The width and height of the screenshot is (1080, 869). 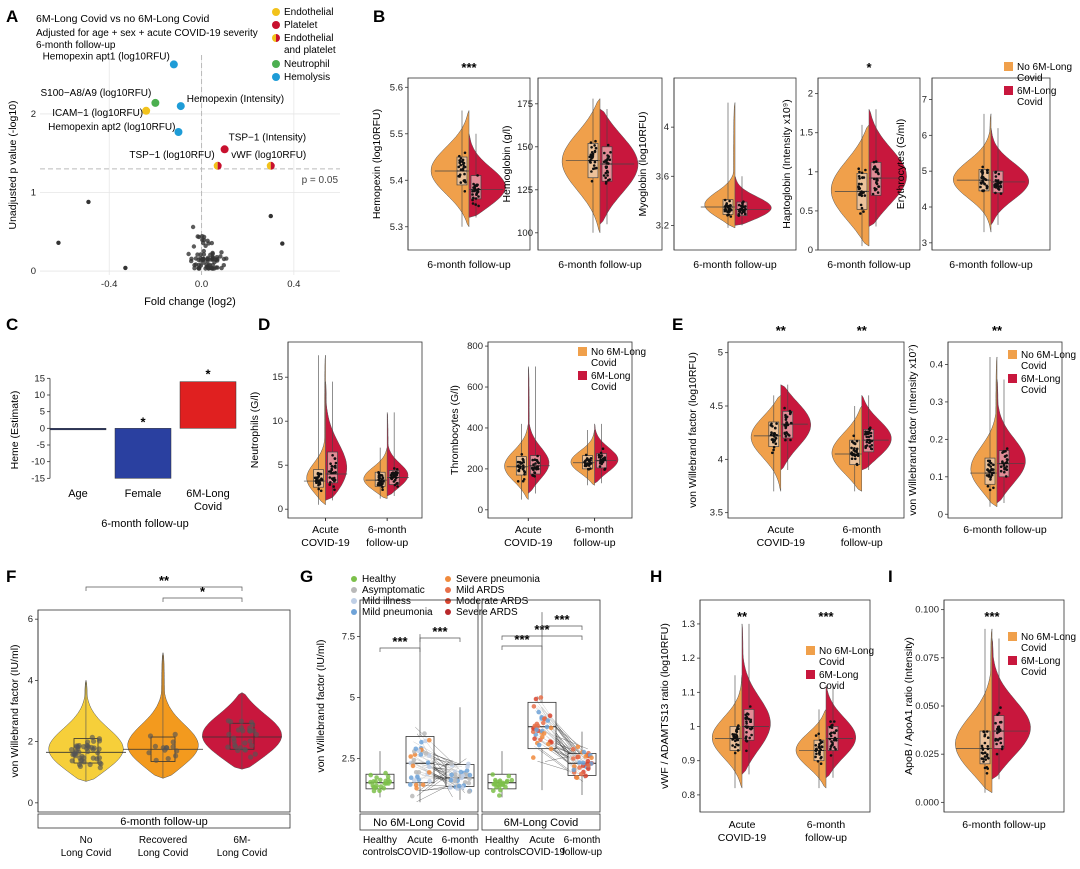 I want to click on bar, so click(x=143, y=453).